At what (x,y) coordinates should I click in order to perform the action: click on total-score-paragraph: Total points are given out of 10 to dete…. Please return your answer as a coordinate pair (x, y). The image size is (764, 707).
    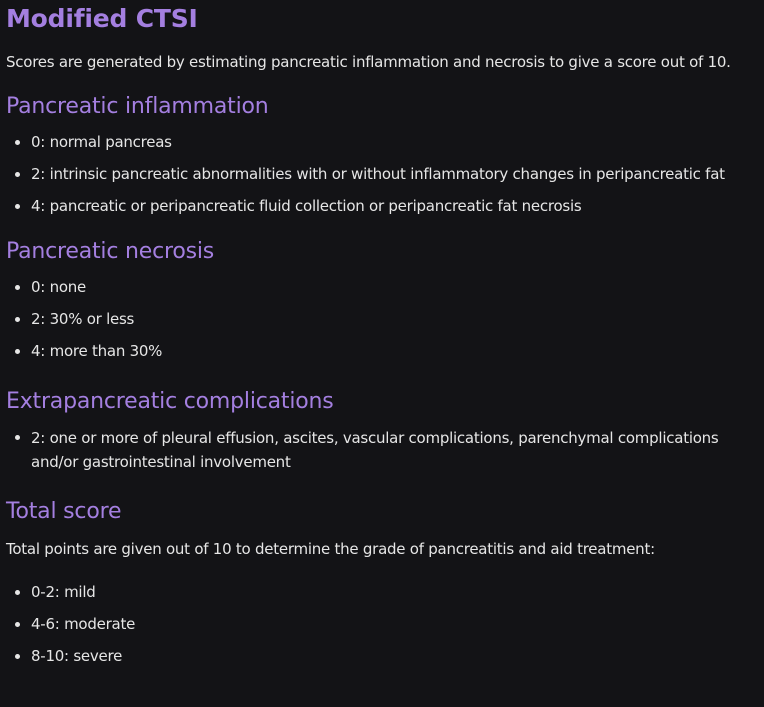
    Looking at the image, I should click on (330, 549).